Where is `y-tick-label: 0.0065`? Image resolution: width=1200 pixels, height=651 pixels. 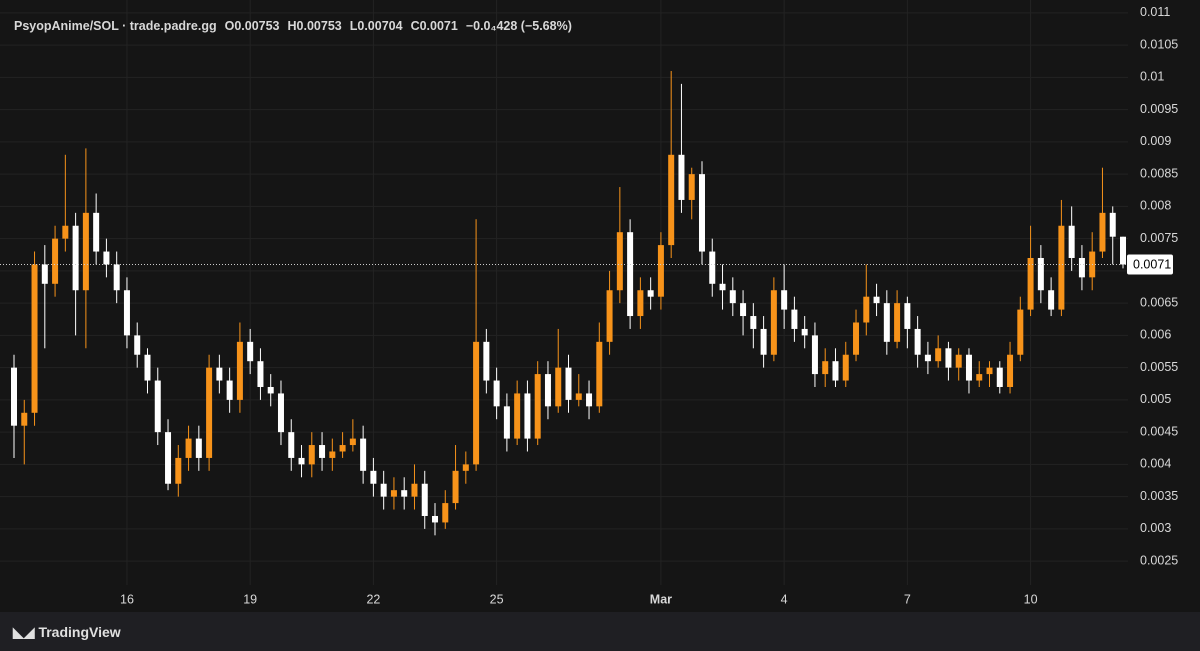
y-tick-label: 0.0065 is located at coordinates (1159, 302).